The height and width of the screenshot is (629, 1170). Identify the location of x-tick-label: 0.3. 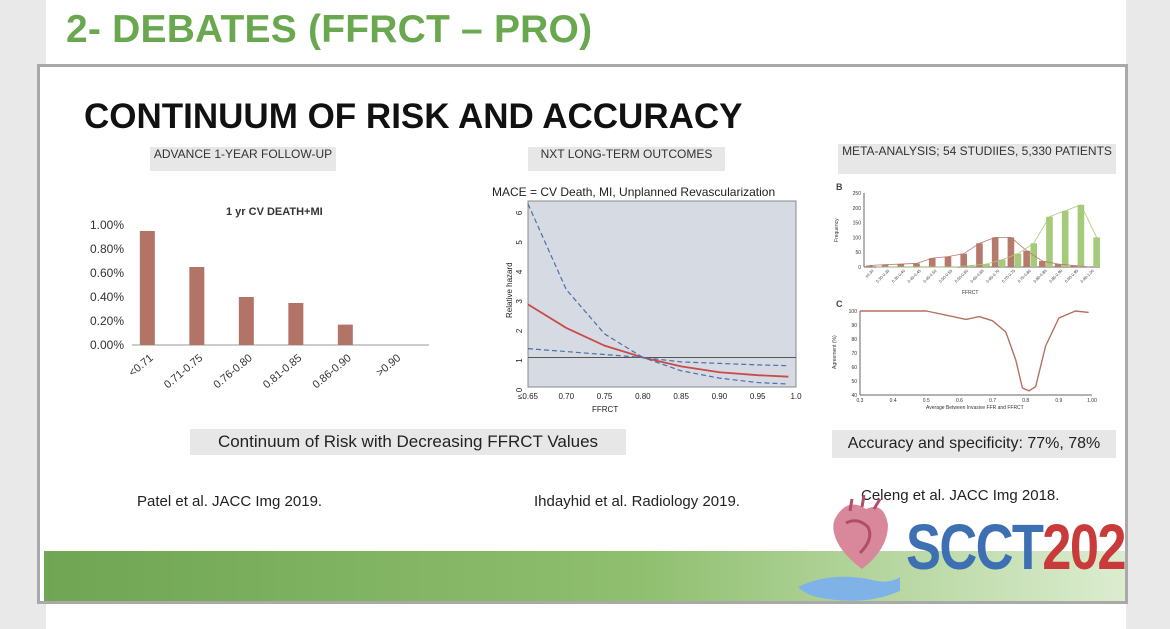
(860, 401).